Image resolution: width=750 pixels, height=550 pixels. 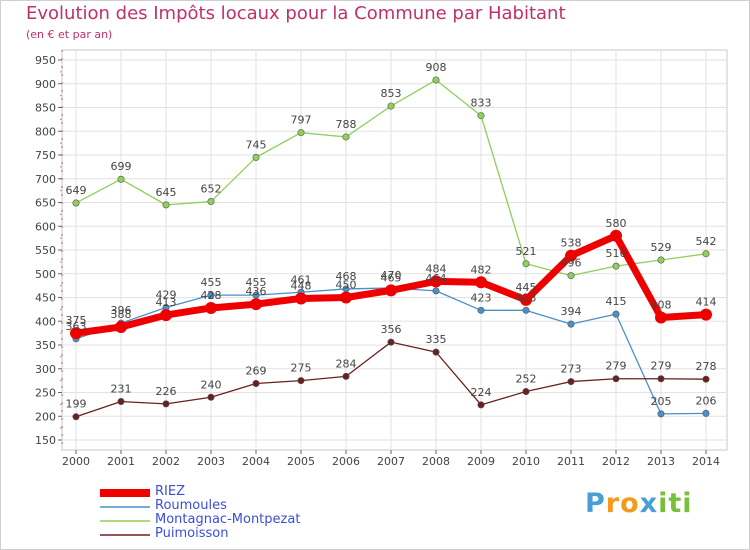 What do you see at coordinates (436, 67) in the screenshot?
I see `data-label: 908` at bounding box center [436, 67].